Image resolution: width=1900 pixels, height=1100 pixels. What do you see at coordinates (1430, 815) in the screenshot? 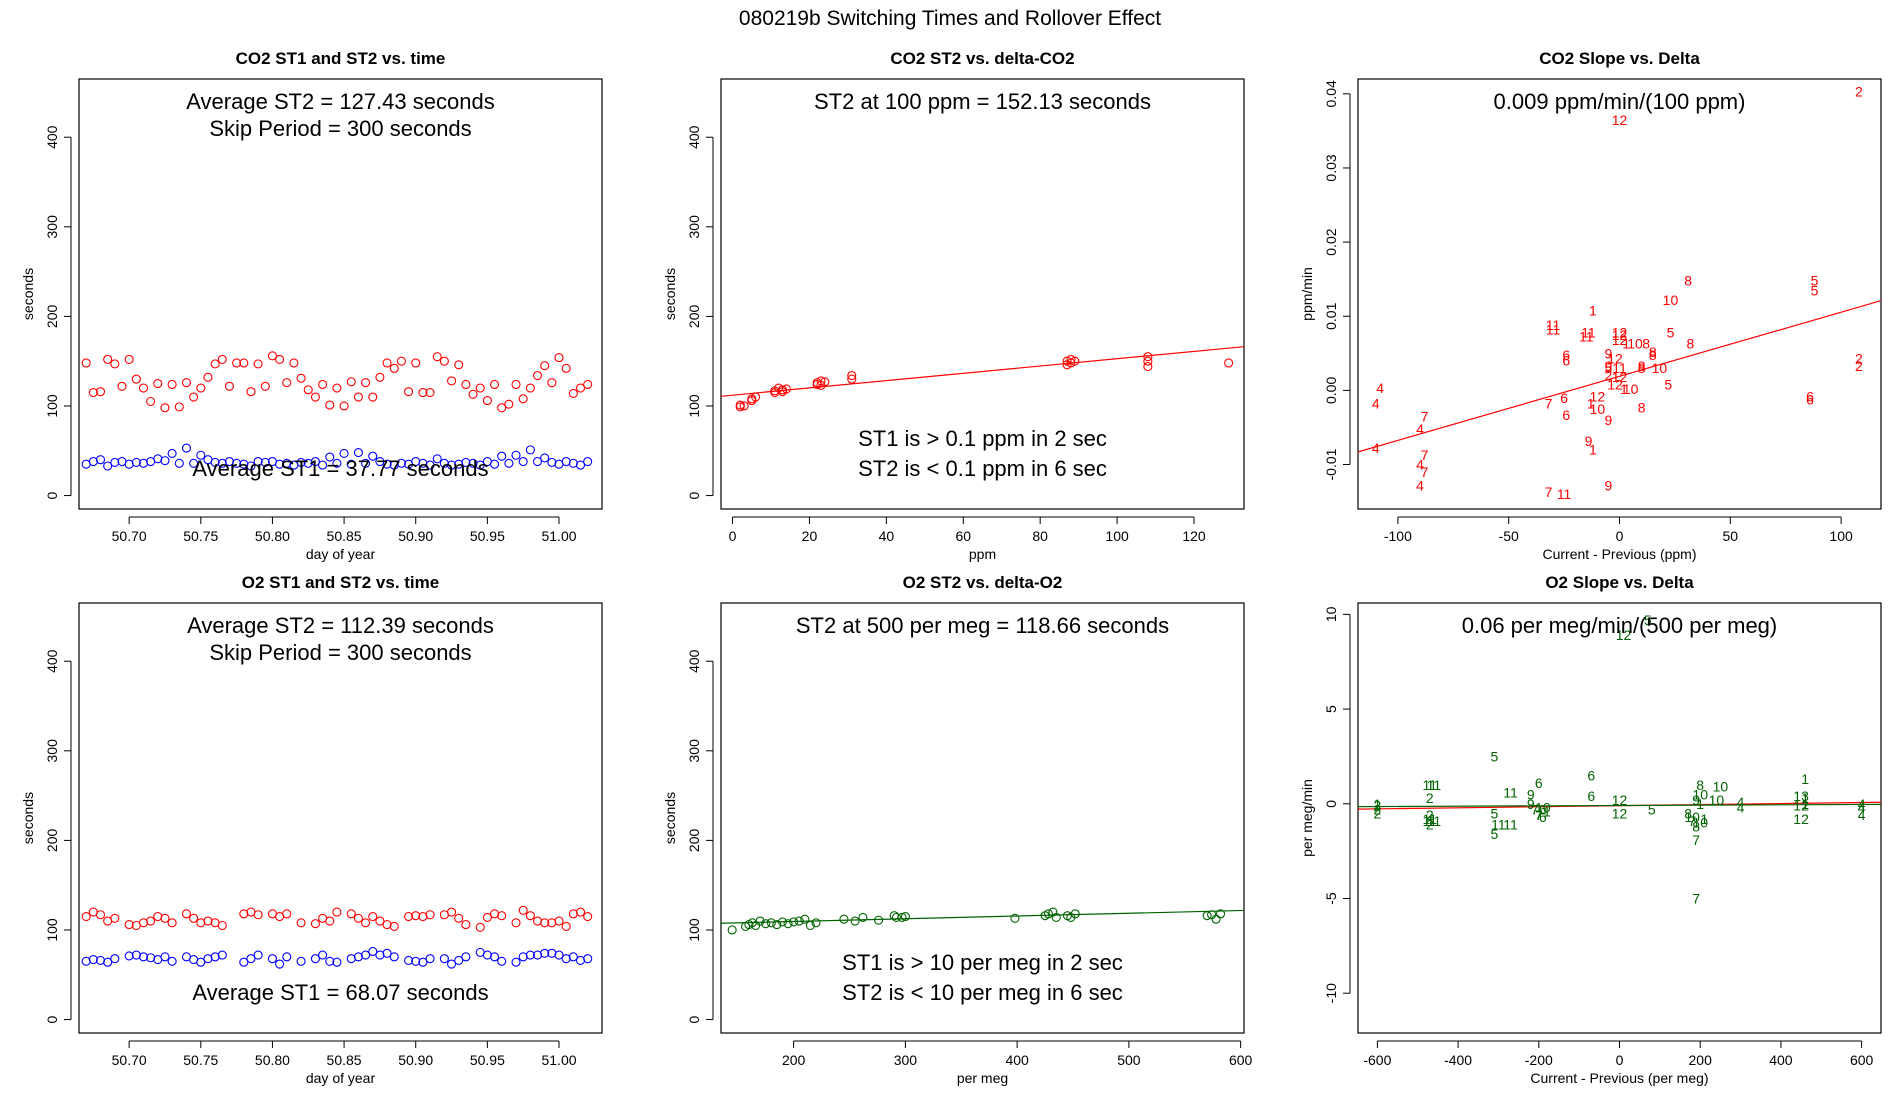
I see `point-label: 2` at bounding box center [1430, 815].